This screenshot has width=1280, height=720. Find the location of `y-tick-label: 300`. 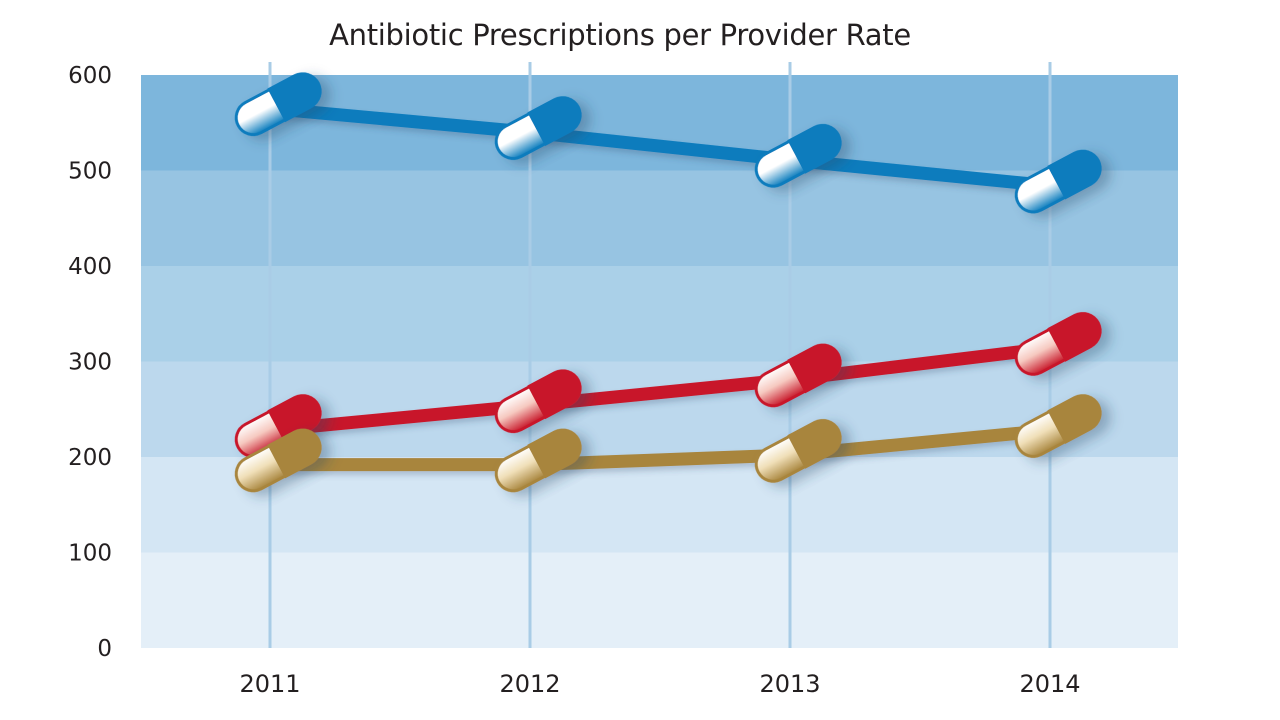

y-tick-label: 300 is located at coordinates (90, 363).